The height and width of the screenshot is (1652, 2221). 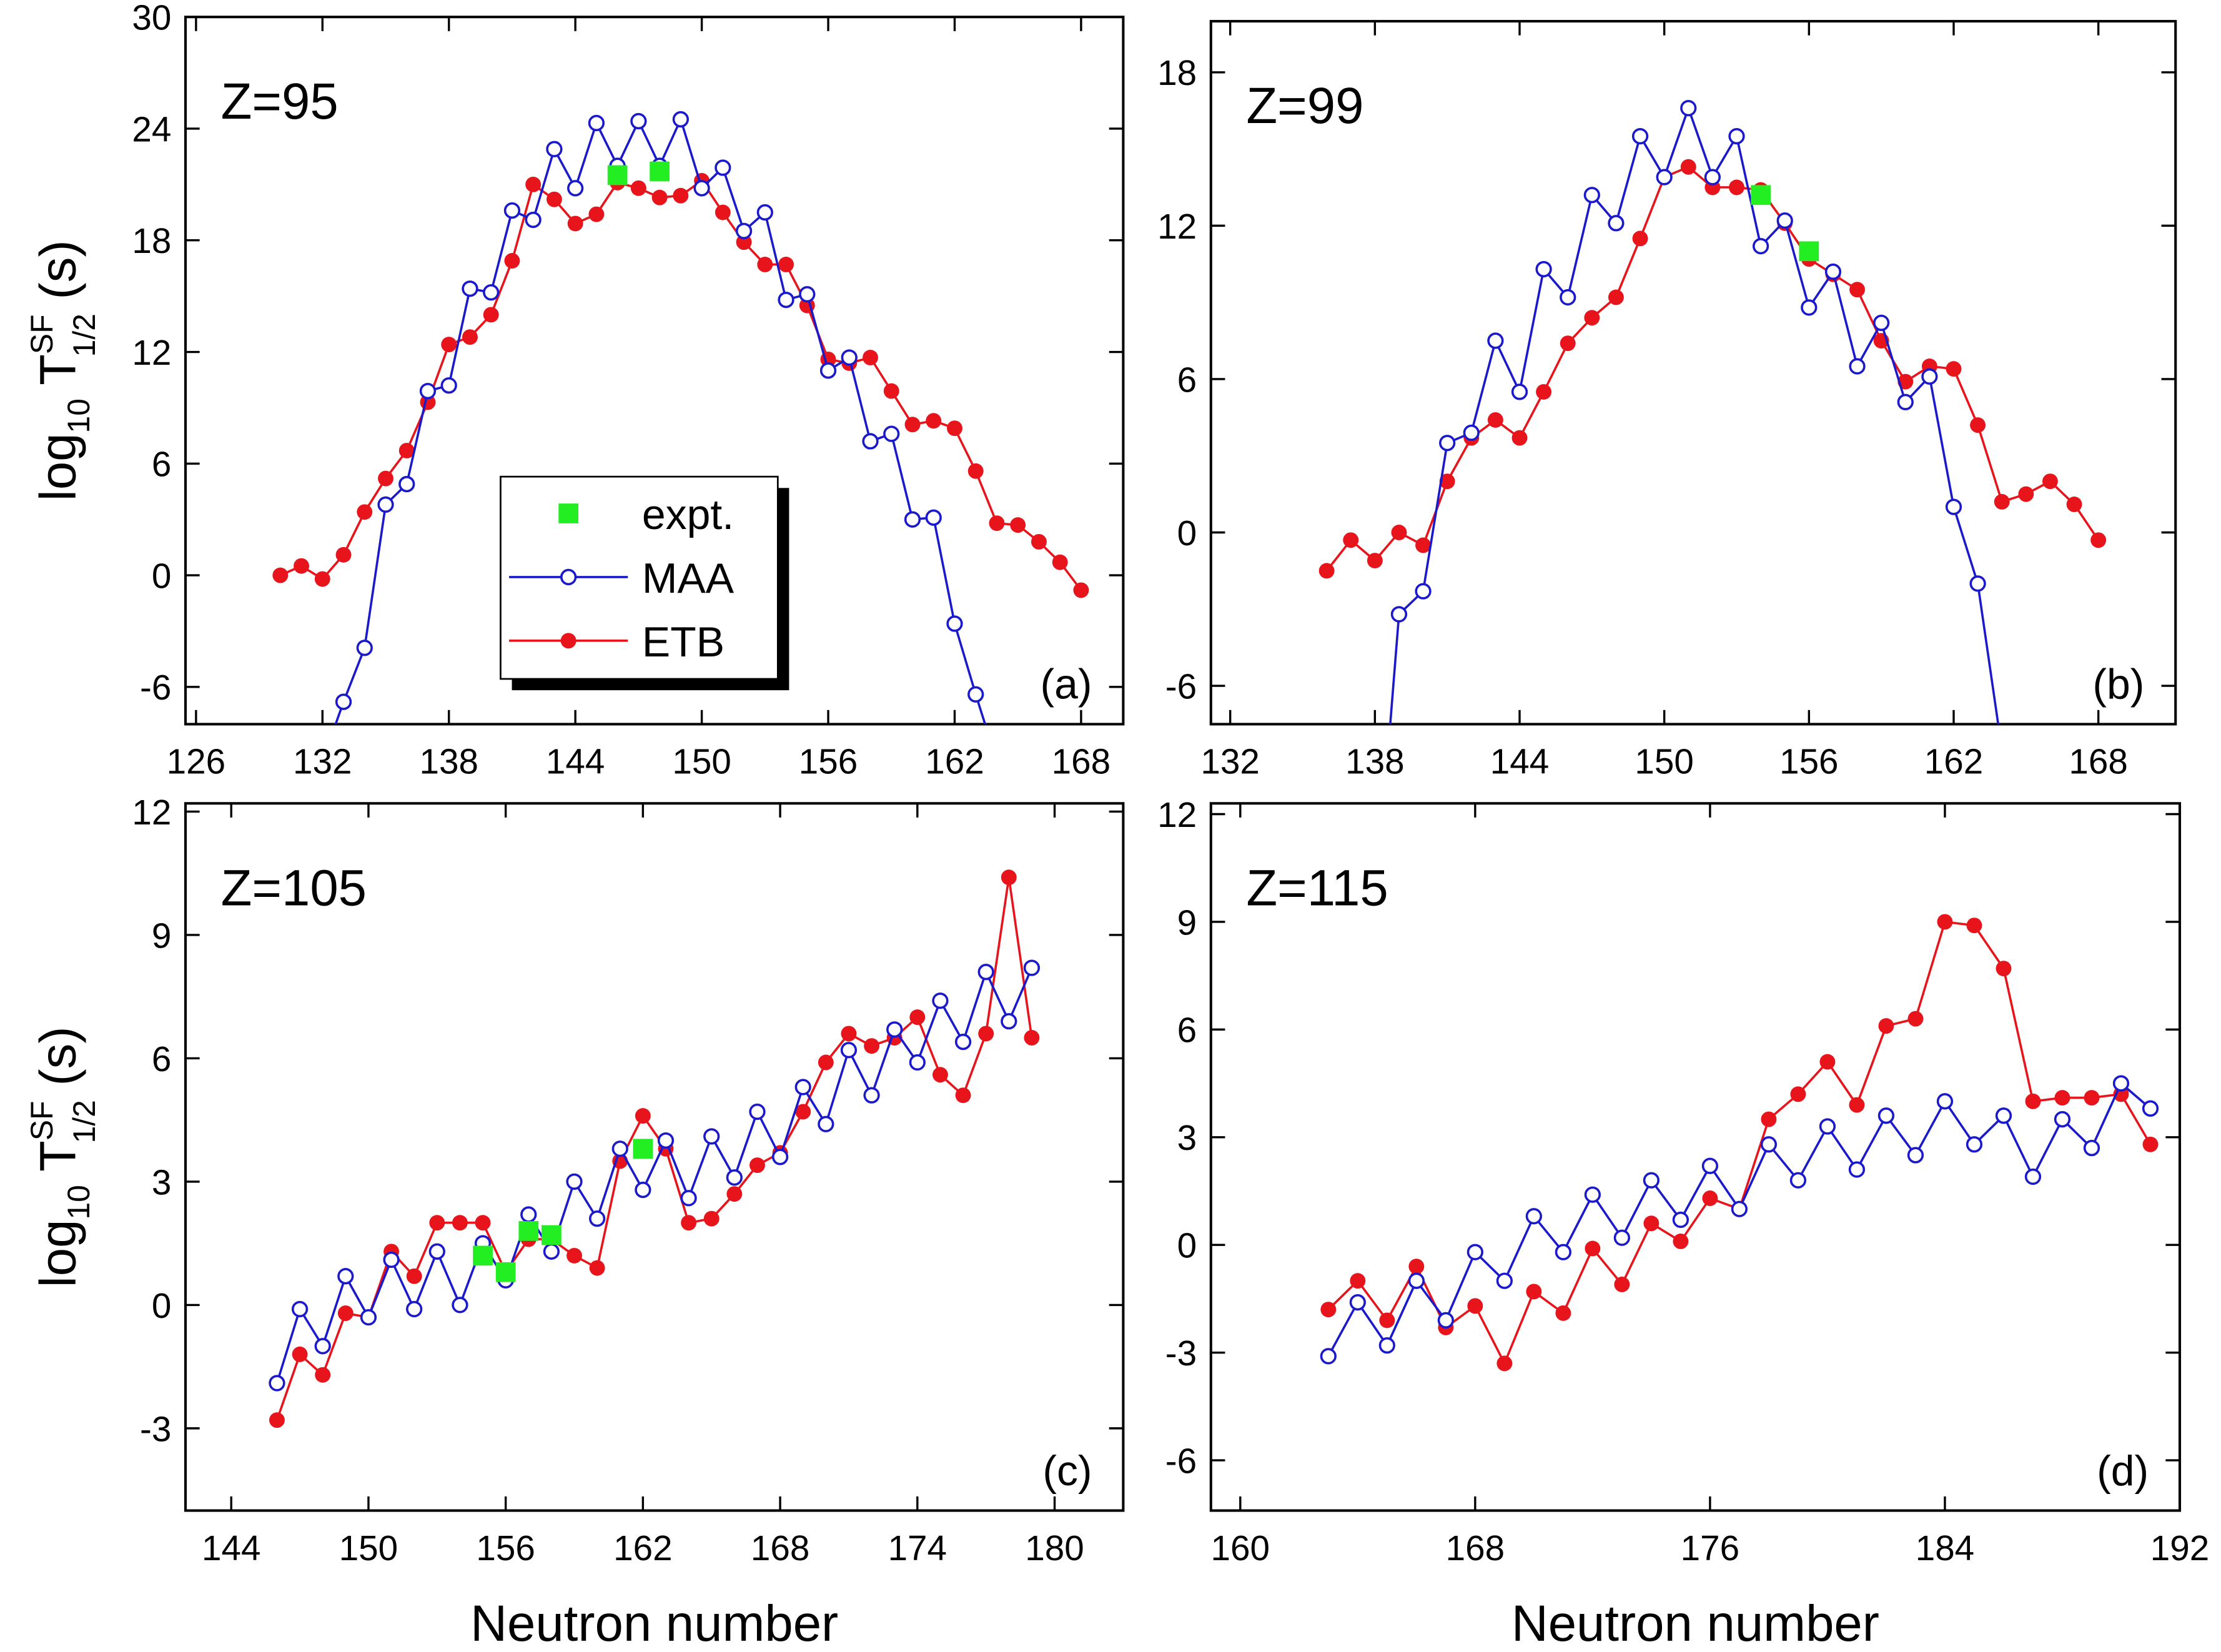 I want to click on legend-marker, so click(x=568, y=641).